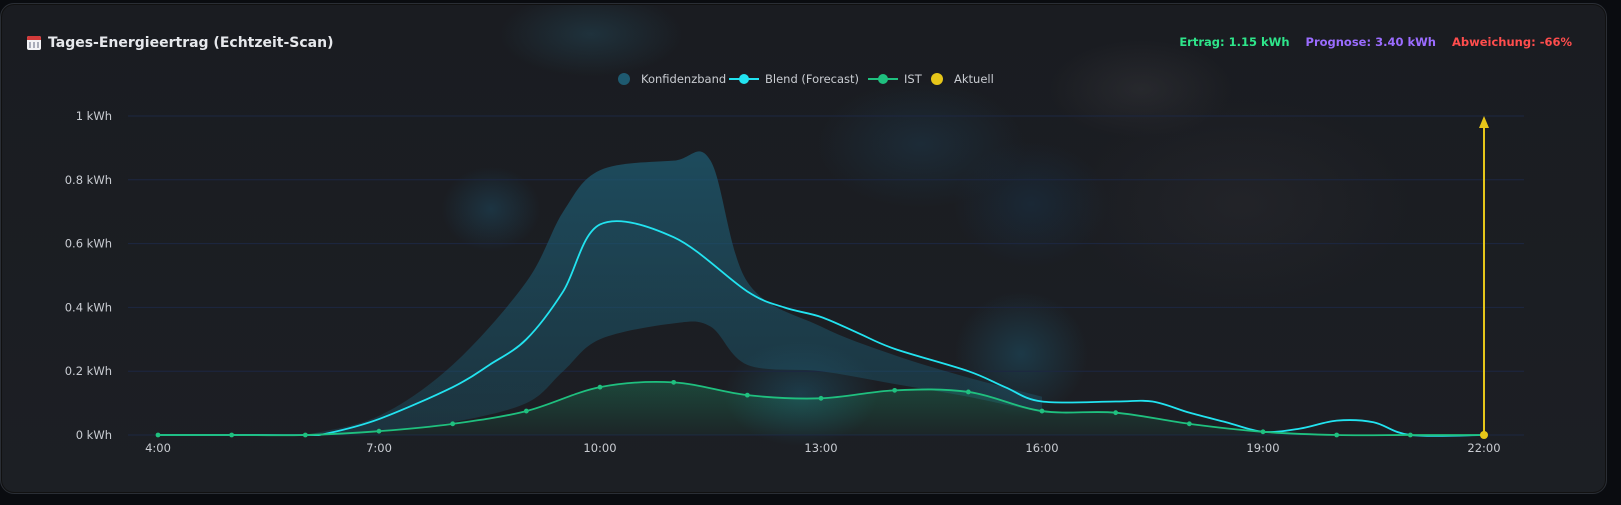 This screenshot has height=505, width=1621. Describe the element at coordinates (812, 79) in the screenshot. I see `legend-label: Blend (Forecast)` at that location.